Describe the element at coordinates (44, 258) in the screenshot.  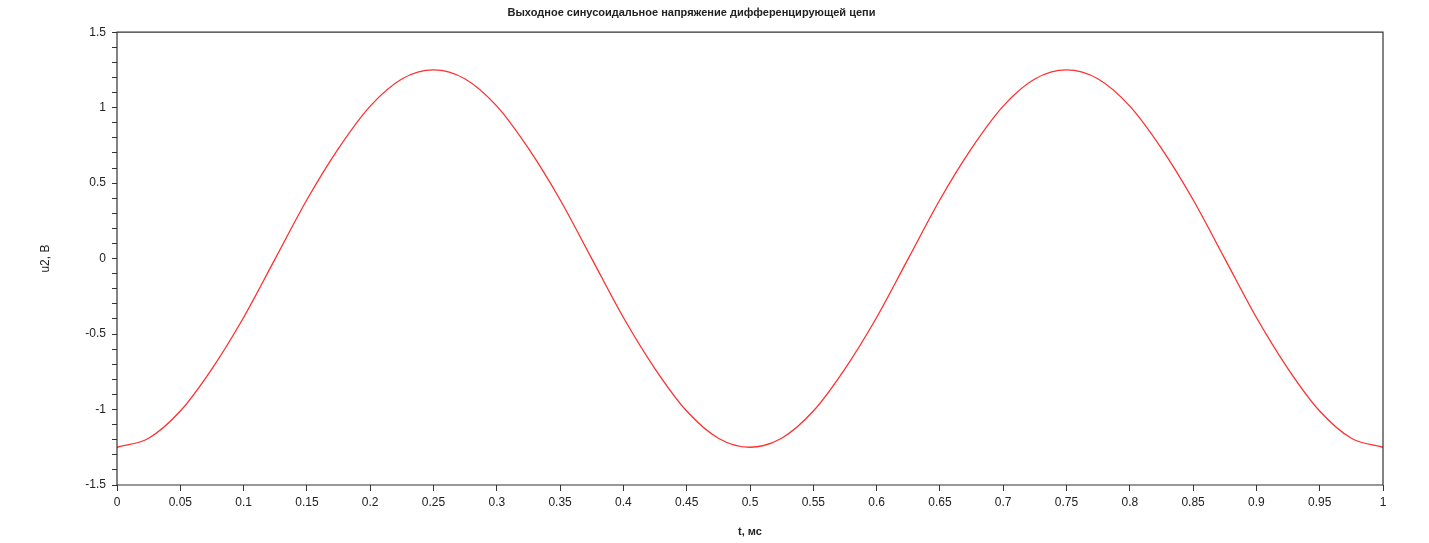
I see `y-axis-title: u2, В` at that location.